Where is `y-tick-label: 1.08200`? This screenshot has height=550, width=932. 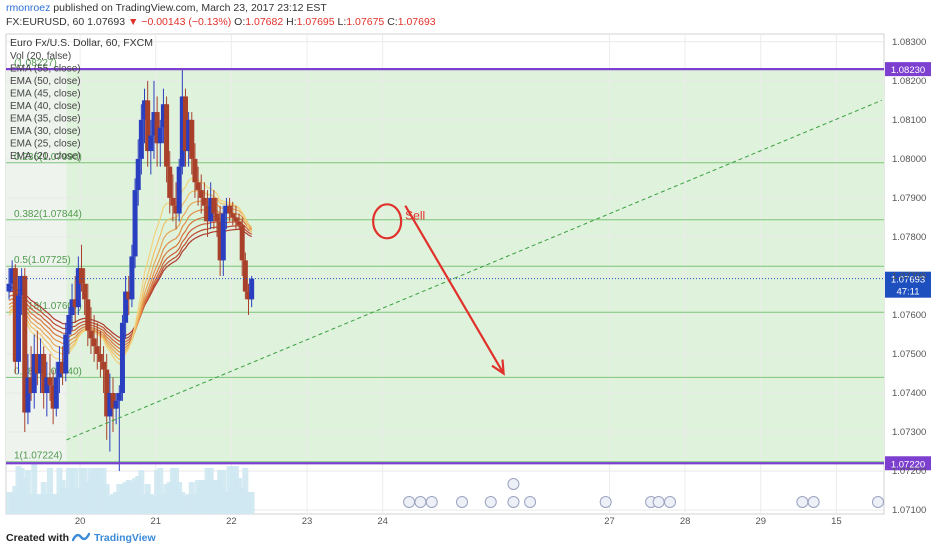
y-tick-label: 1.08200 is located at coordinates (909, 81).